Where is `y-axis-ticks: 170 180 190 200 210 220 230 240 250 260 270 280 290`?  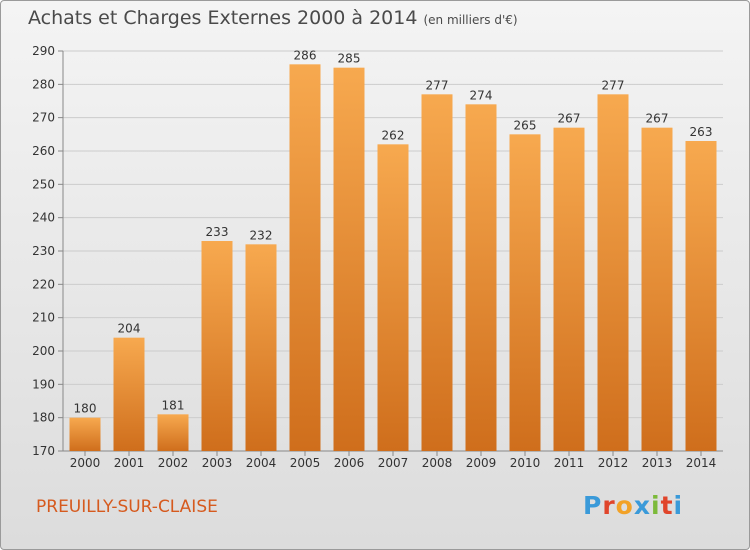 y-axis-ticks: 170 180 190 200 210 220 230 240 250 260 270 280 290 is located at coordinates (43, 251).